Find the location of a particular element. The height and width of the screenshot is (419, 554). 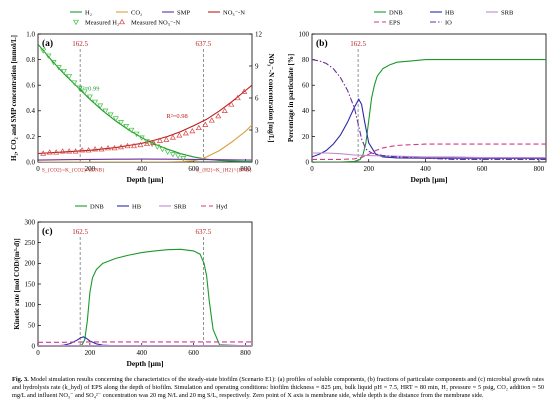

y-tick-label: 1.0 is located at coordinates (30, 34).